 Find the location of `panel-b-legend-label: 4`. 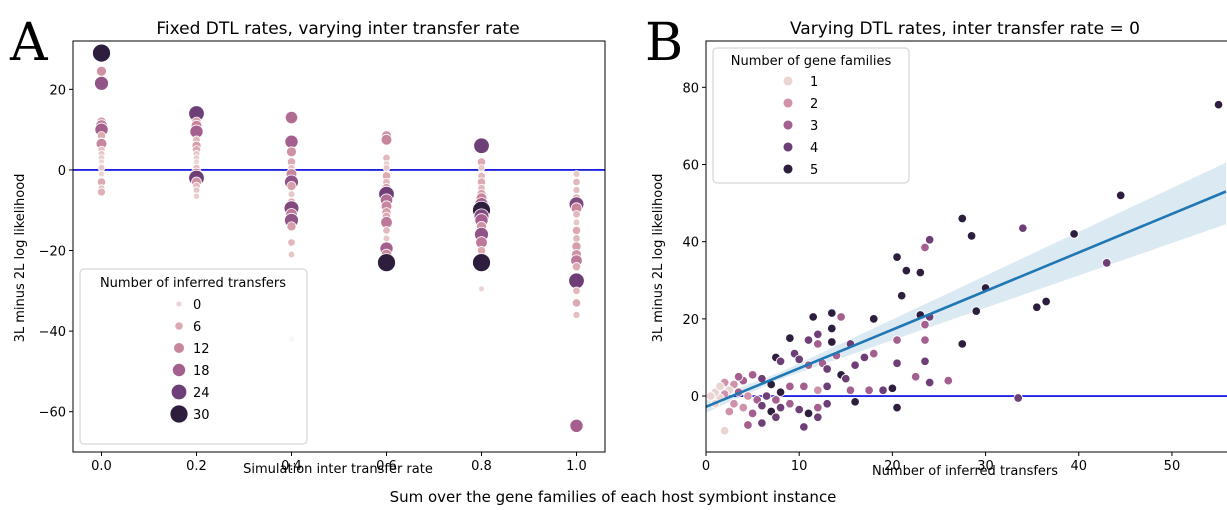

panel-b-legend-label: 4 is located at coordinates (814, 148).